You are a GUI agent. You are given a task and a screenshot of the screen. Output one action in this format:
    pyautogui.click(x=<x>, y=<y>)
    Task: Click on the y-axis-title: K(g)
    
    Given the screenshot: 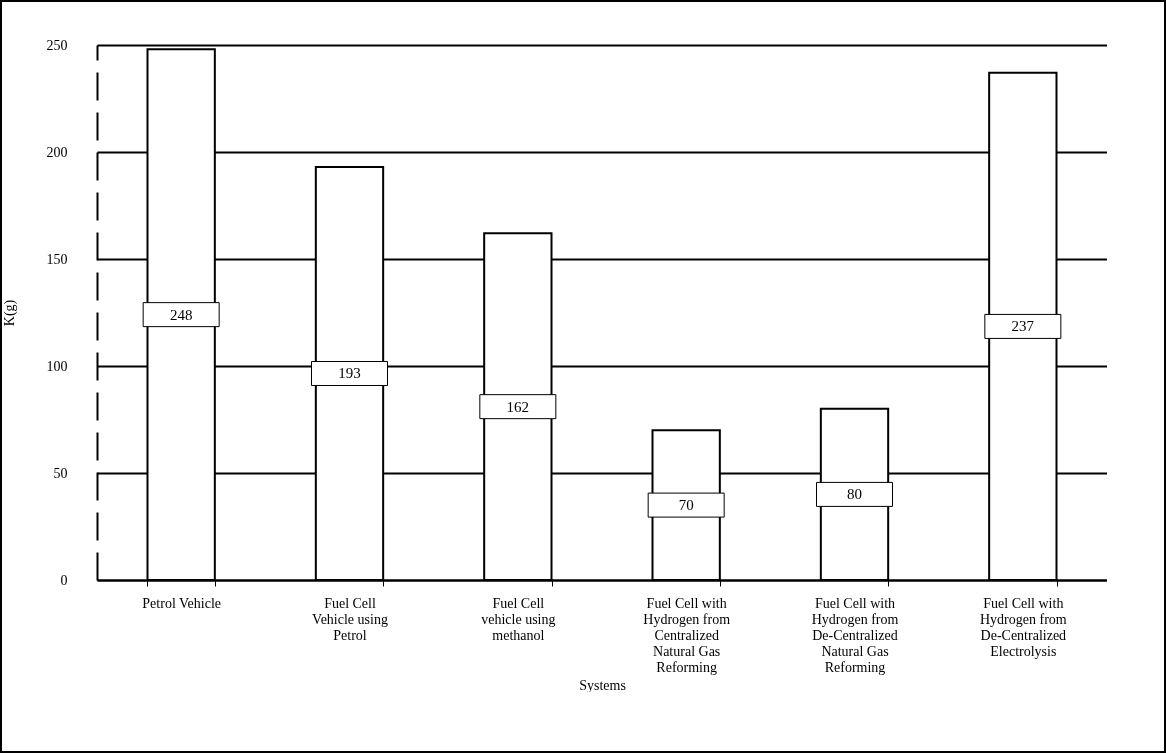 What is the action you would take?
    pyautogui.click(x=9, y=313)
    